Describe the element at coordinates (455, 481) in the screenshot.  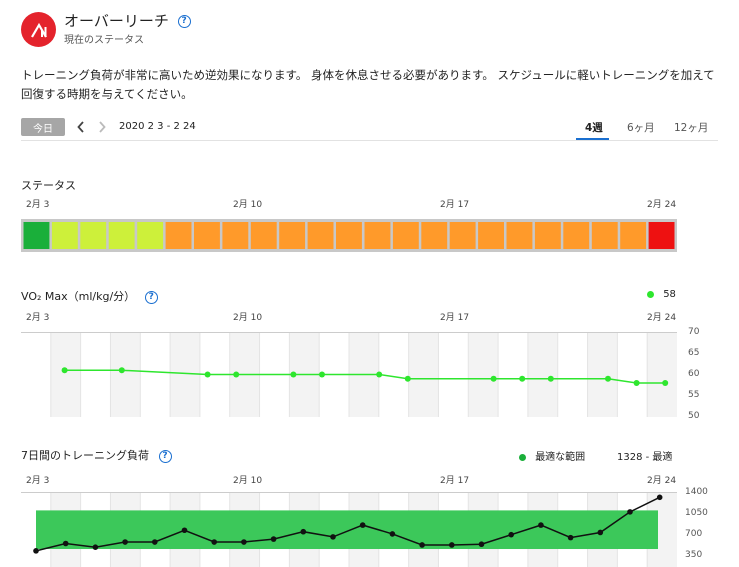
I see `load-date-tick: 2月 17` at that location.